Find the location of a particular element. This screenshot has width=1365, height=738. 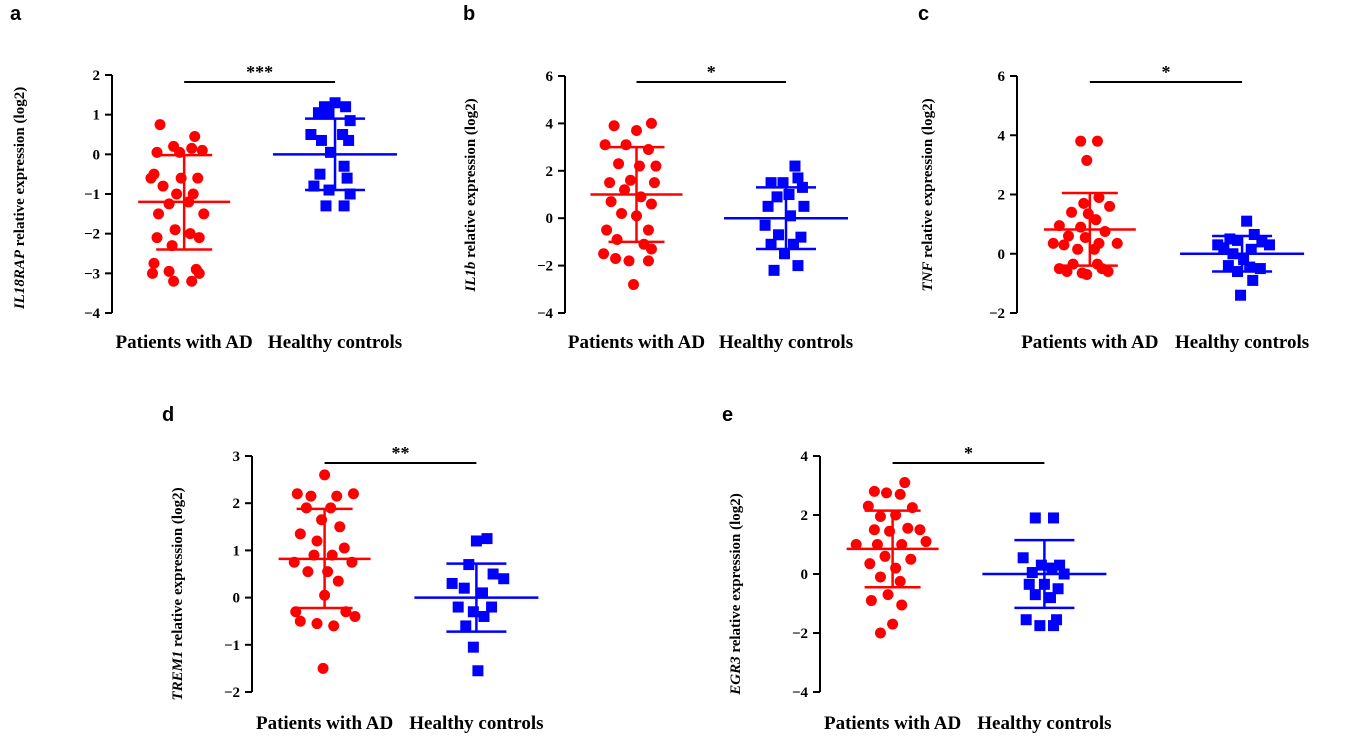

y-tick-label-b: −4 is located at coordinates (545, 314).